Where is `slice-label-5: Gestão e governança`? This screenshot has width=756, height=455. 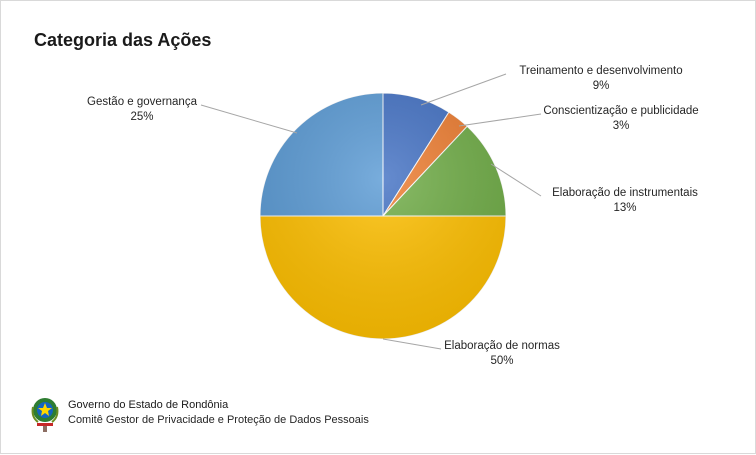 slice-label-5: Gestão e governança is located at coordinates (142, 102).